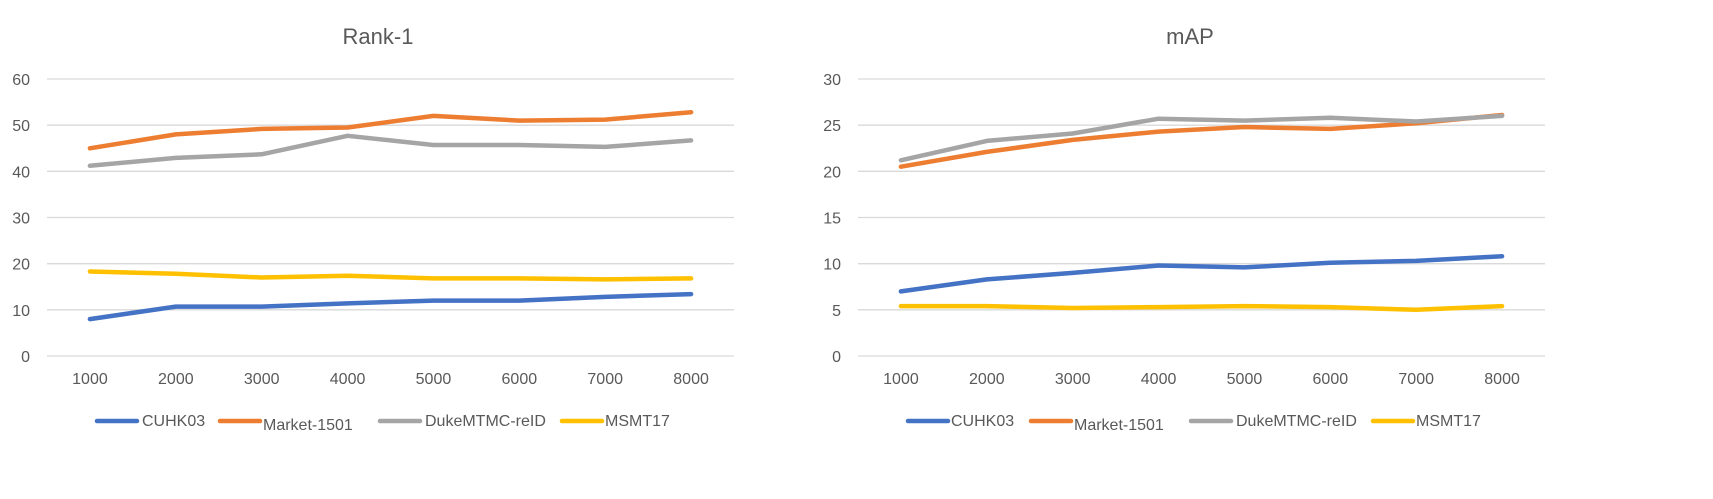  What do you see at coordinates (832, 219) in the screenshot?
I see `y-tick-label: 15` at bounding box center [832, 219].